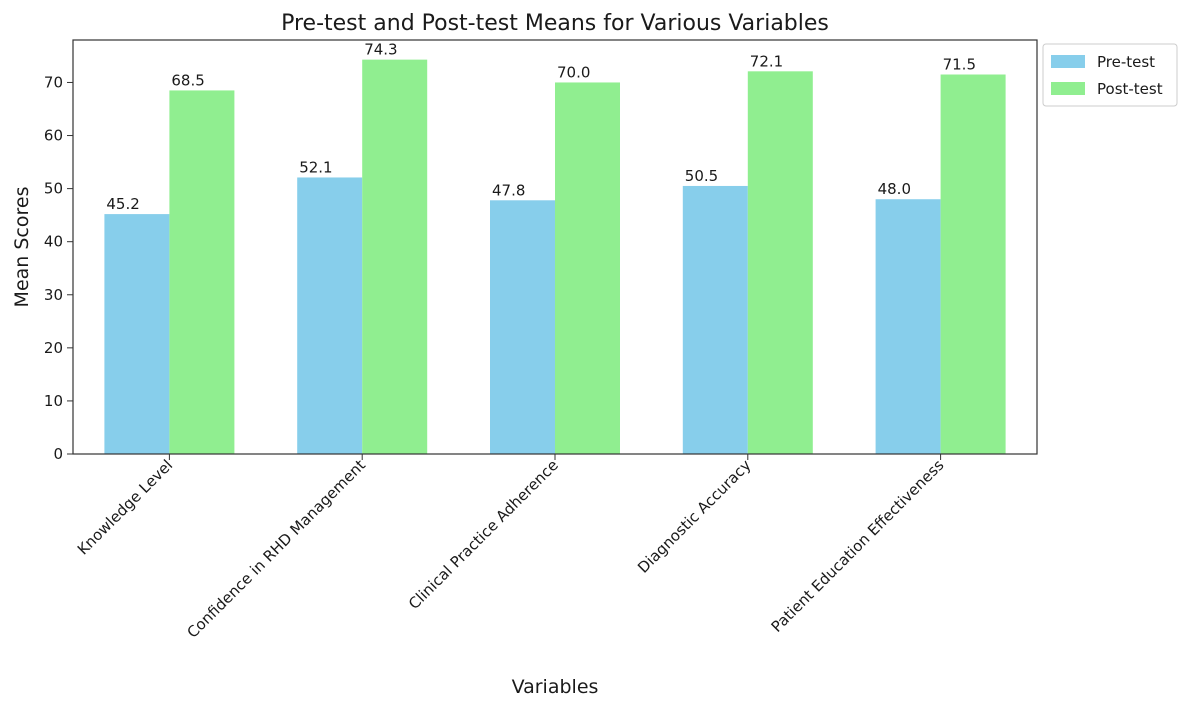 Image resolution: width=1189 pixels, height=715 pixels. What do you see at coordinates (587, 268) in the screenshot?
I see `bar-post-test-clinical-practice-adherence` at bounding box center [587, 268].